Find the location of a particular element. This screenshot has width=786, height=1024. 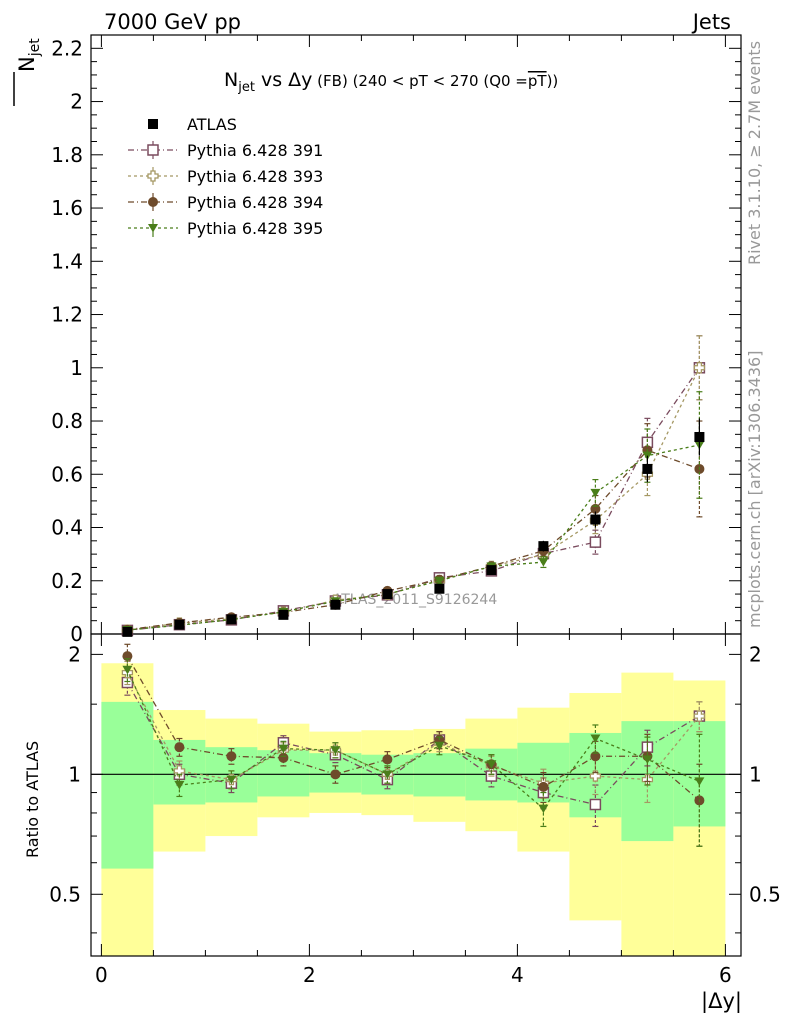

y-tick-label: 1.4 is located at coordinates (67, 261).